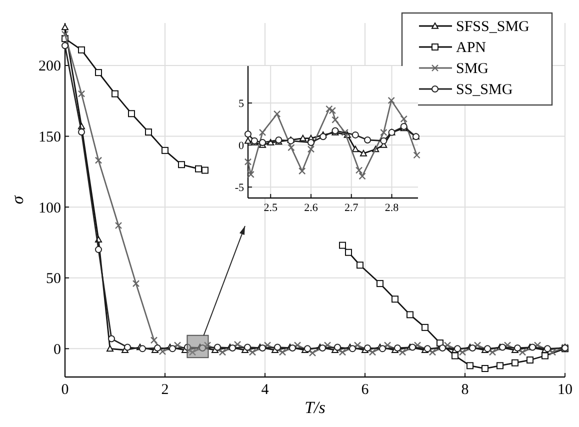  I want to click on y-tick-label: 50, so click(53, 279).